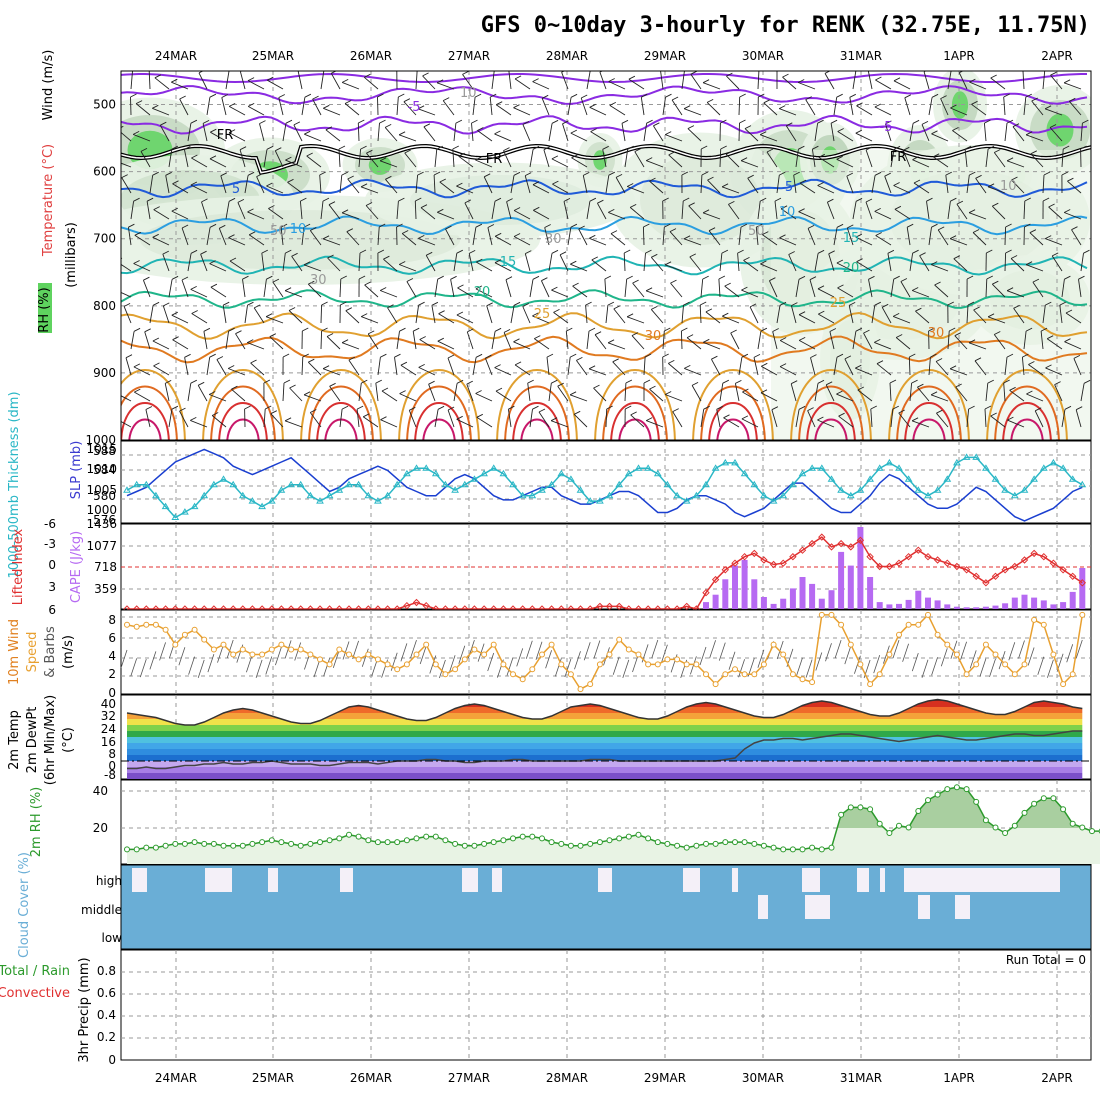 This screenshot has height=1100, width=1100. What do you see at coordinates (14, 652) in the screenshot?
I see `wind10m-axis-label: 10m Wind` at bounding box center [14, 652].